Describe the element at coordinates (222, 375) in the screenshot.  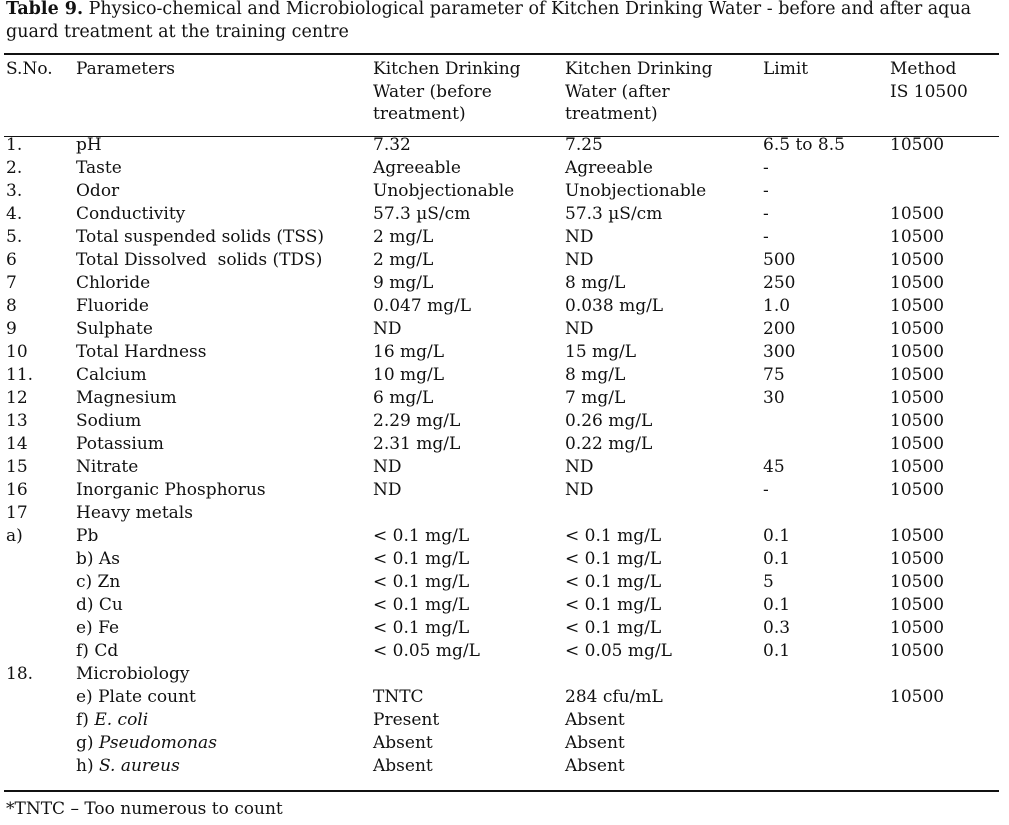
I see `cell-parameter: Calcium` at that location.